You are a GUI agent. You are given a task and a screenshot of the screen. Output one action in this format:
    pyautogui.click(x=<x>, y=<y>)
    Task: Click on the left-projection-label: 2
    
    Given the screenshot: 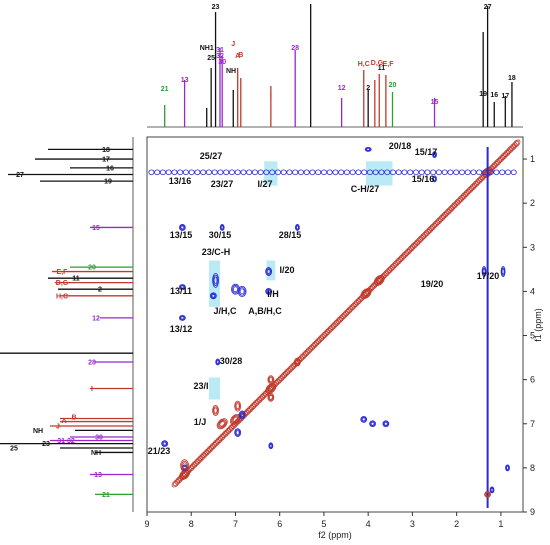 What is the action you would take?
    pyautogui.click(x=100, y=290)
    